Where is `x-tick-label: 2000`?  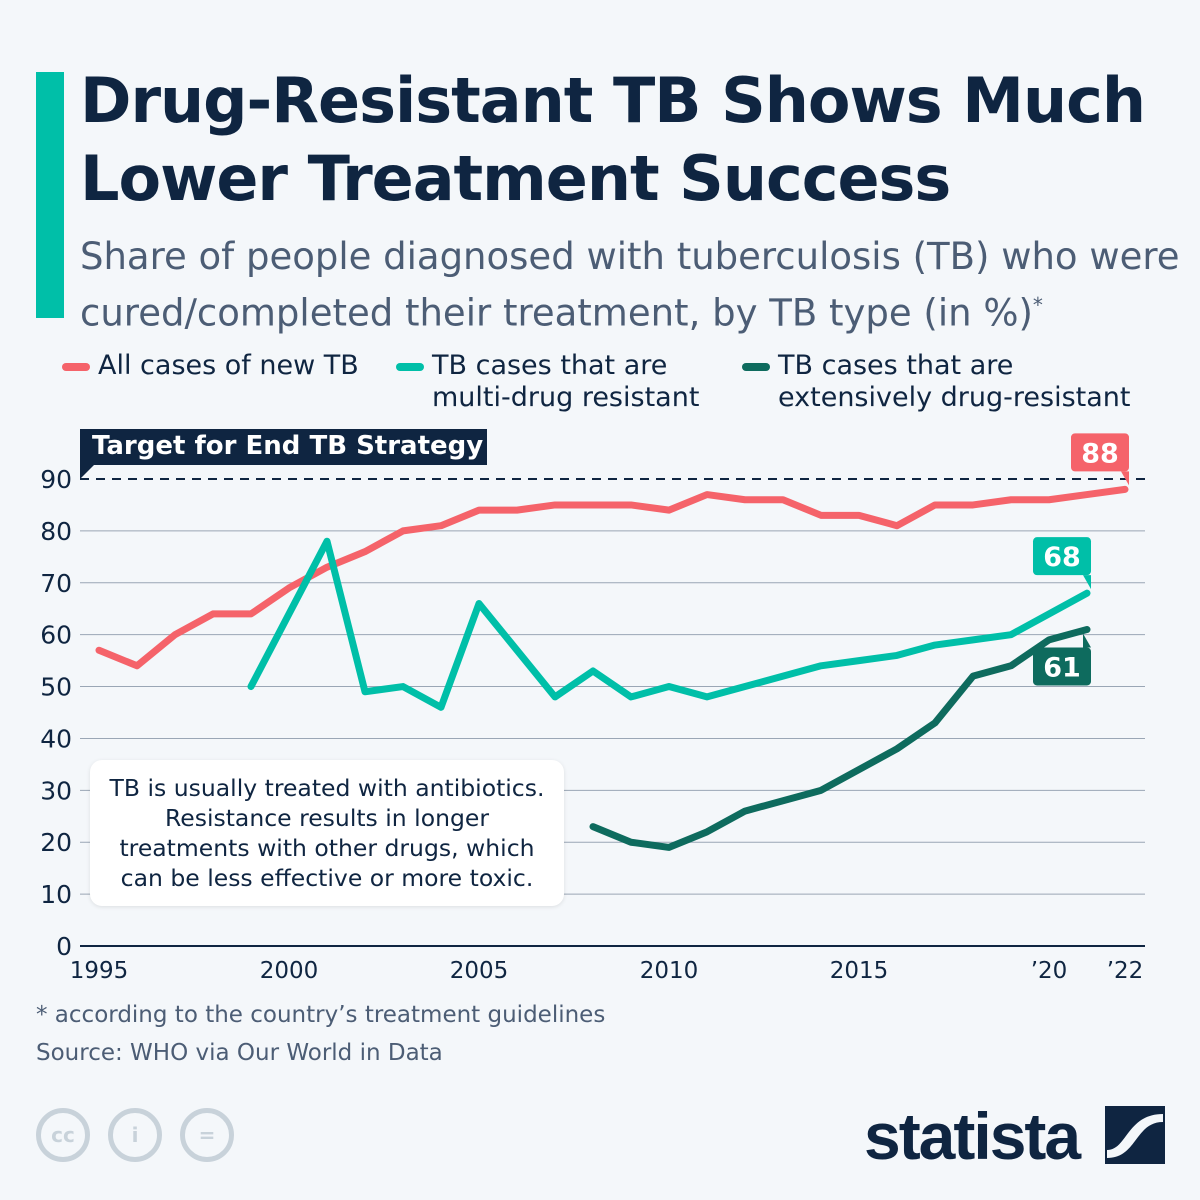 x-tick-label: 2000 is located at coordinates (289, 971).